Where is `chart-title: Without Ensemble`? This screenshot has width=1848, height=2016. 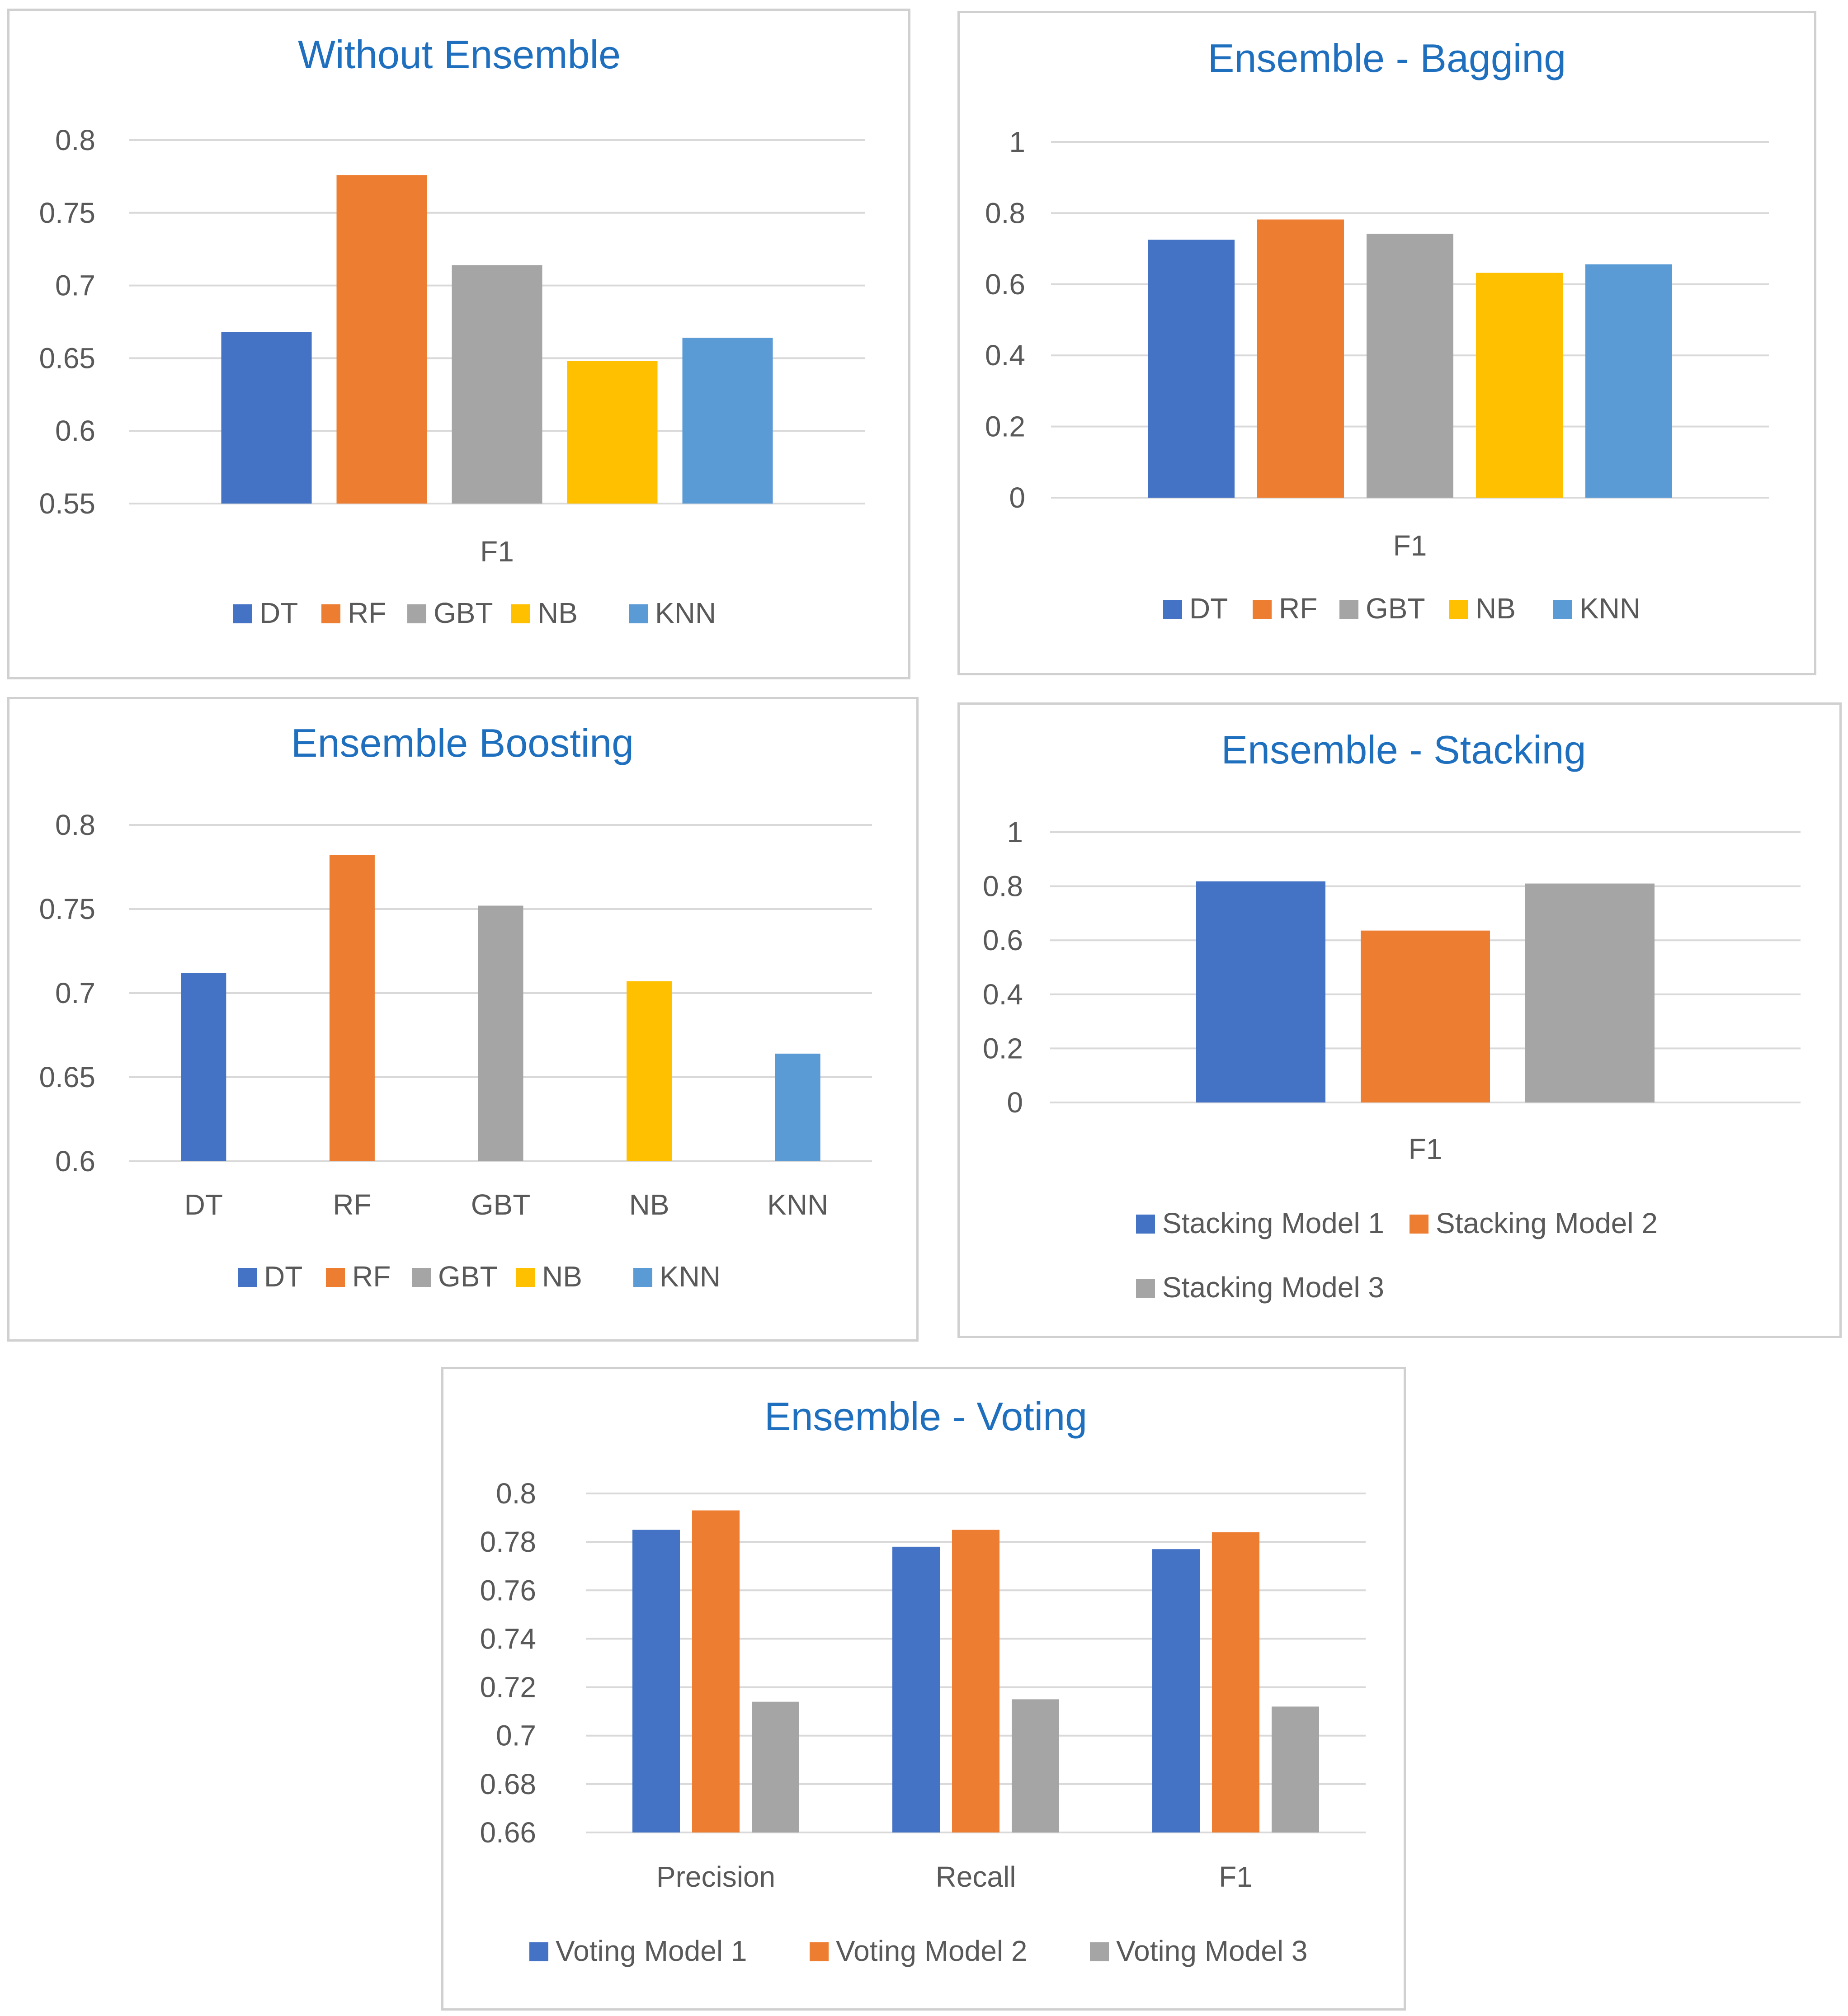 chart-title: Without Ensemble is located at coordinates (459, 55).